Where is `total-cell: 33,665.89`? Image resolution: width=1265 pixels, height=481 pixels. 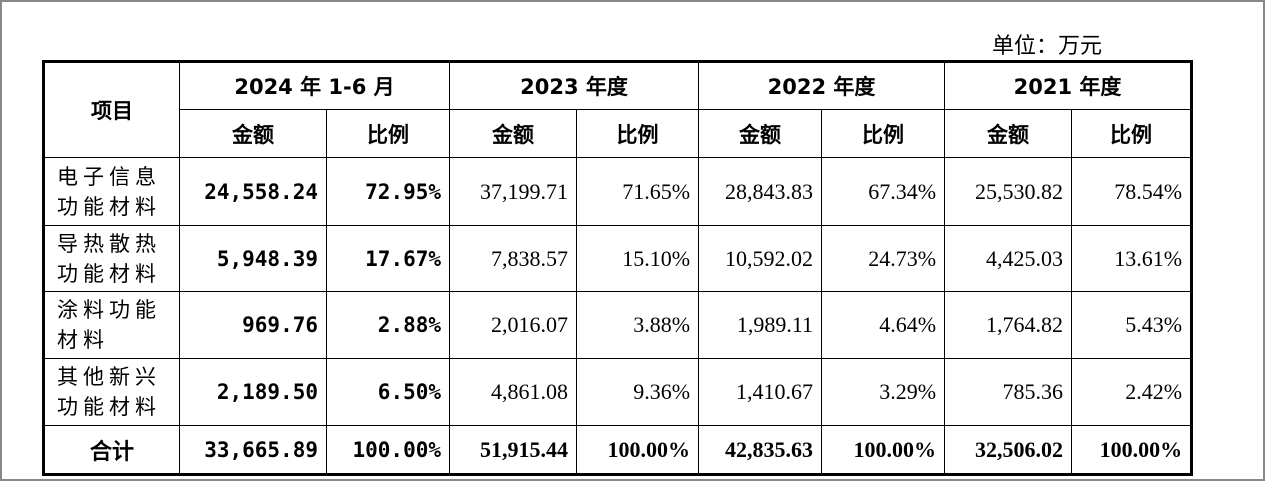 total-cell: 33,665.89 is located at coordinates (253, 450).